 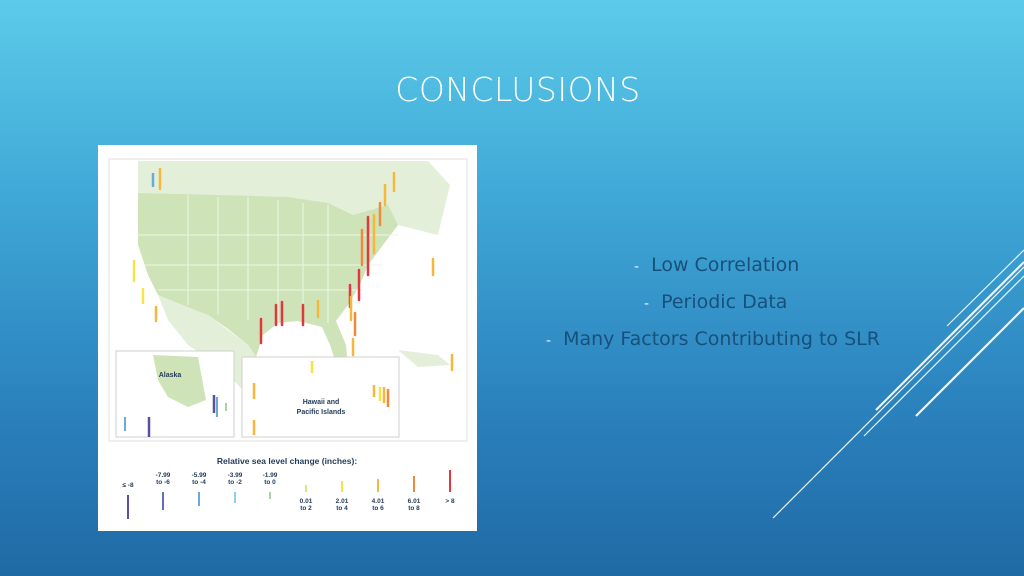 What do you see at coordinates (270, 485) in the screenshot?
I see `legend-item: -1.99 to 0` at bounding box center [270, 485].